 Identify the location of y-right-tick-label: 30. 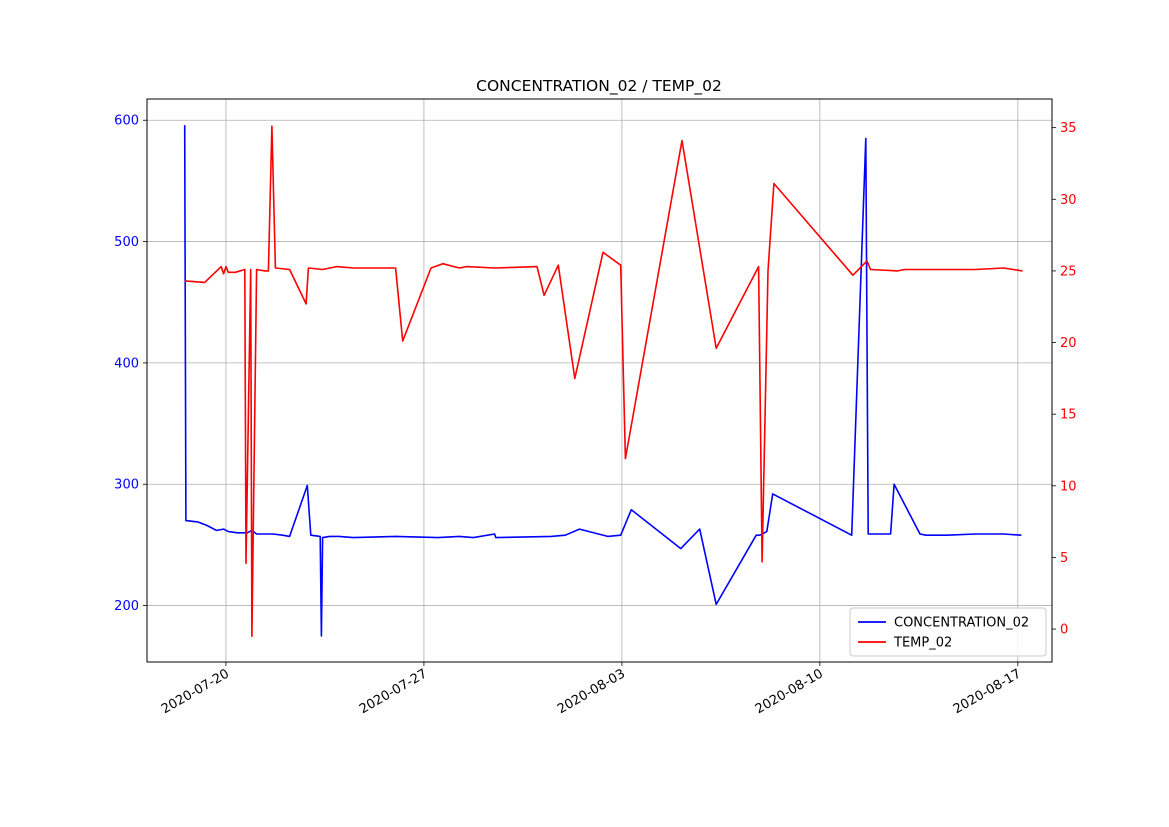
(1068, 200).